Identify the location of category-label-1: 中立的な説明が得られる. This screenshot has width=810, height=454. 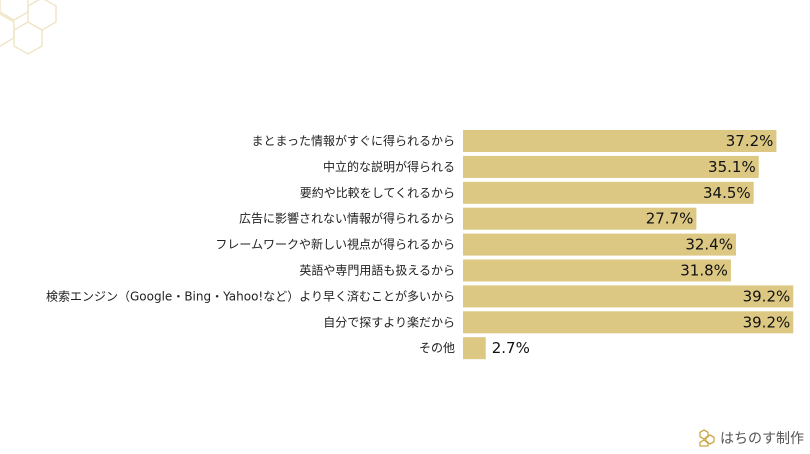
(389, 166).